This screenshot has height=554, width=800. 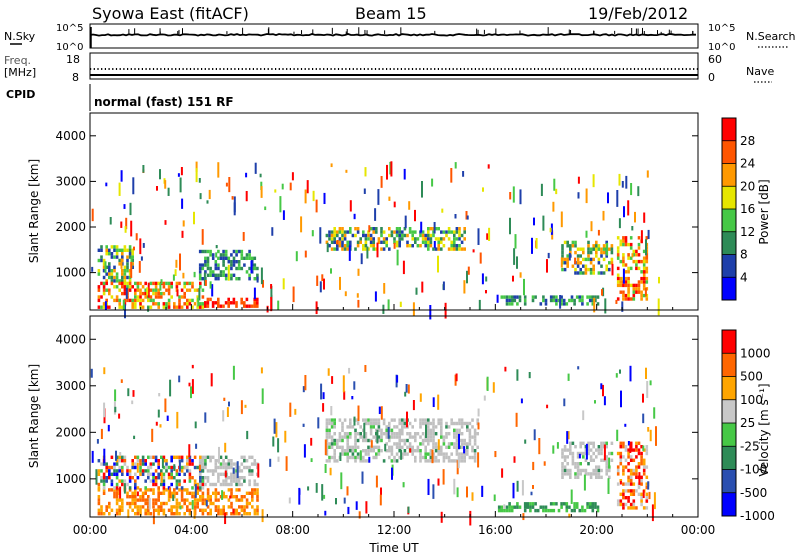 I want to click on noise-right-tick-bottom: 10^0, so click(x=721, y=47).